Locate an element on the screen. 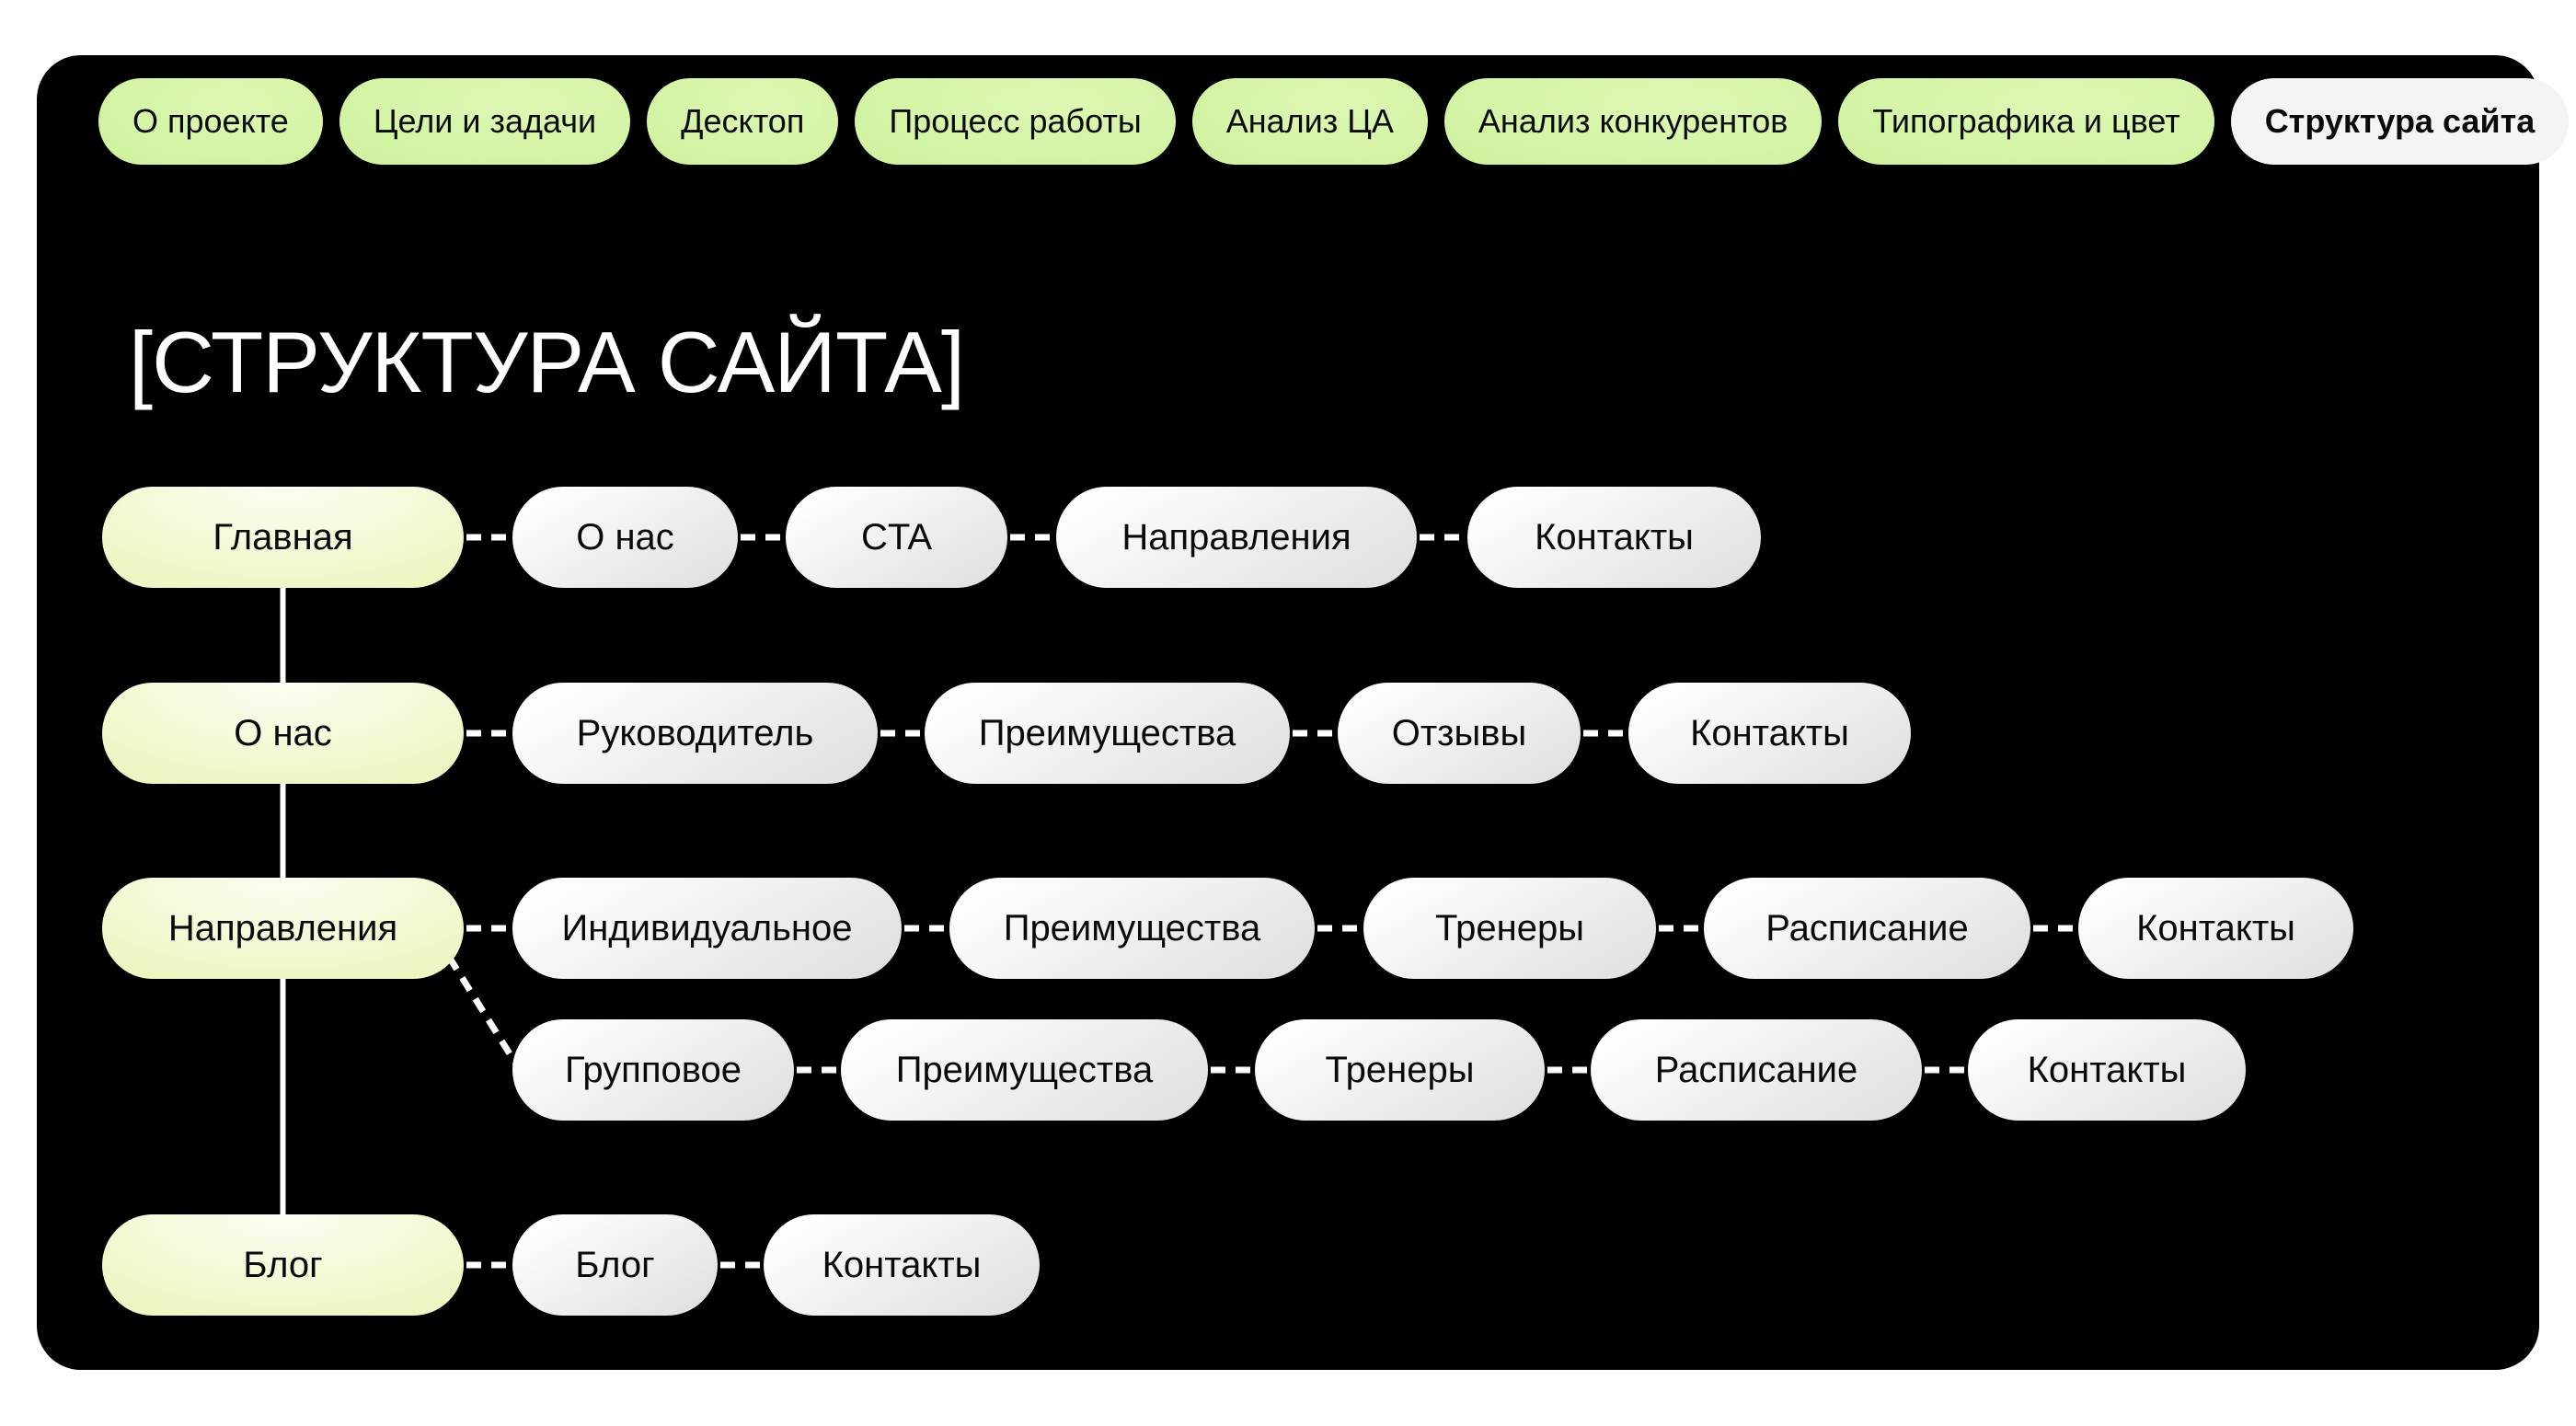 The width and height of the screenshot is (2576, 1426). nav-tab-work-process: Процесс работы is located at coordinates (1016, 121).